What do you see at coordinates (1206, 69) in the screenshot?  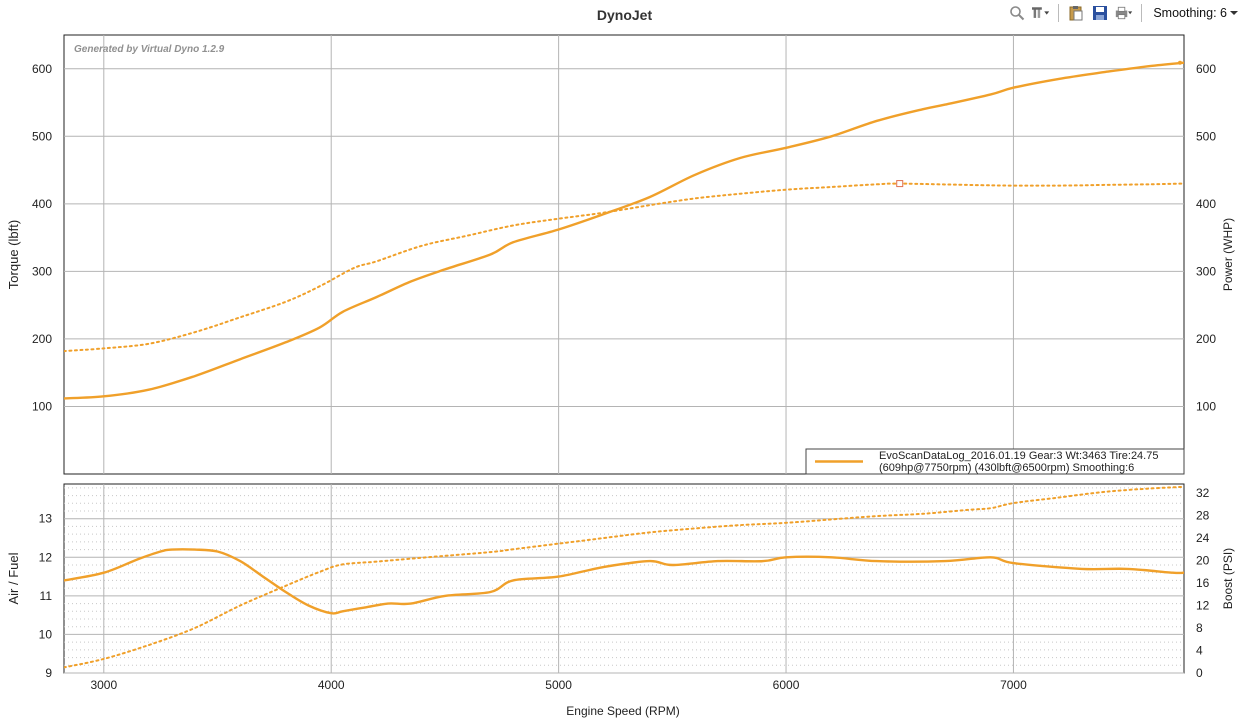 I see `y2-tick-label: 600` at bounding box center [1206, 69].